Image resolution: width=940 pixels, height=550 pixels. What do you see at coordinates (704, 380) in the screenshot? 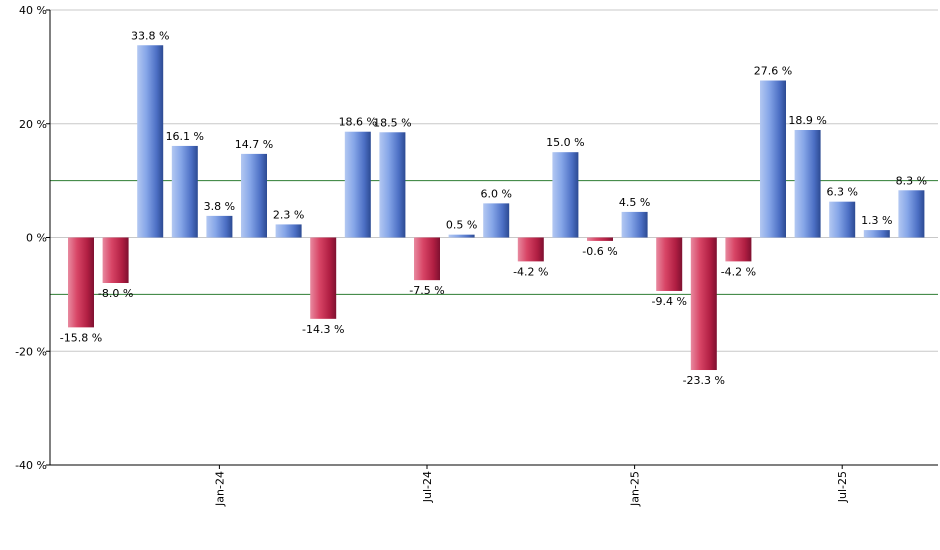
I see `bar-data-label: -23.3 %` at bounding box center [704, 380].